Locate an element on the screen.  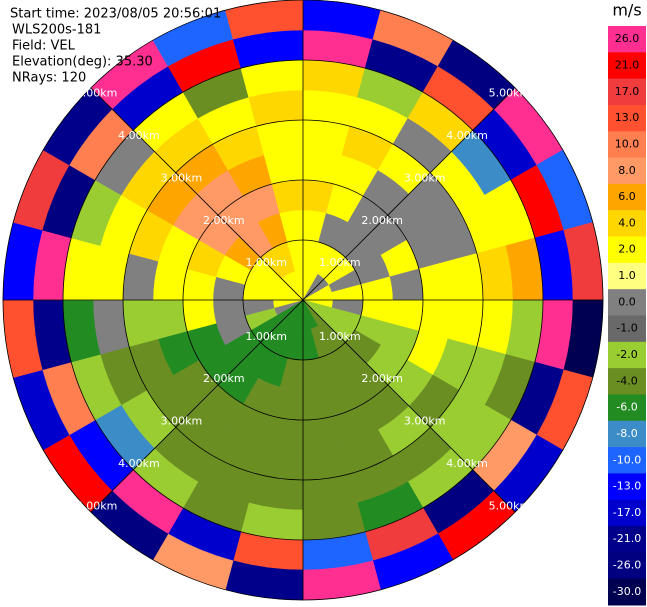
colorbar-tick-label: -13.0 is located at coordinates (627, 486).